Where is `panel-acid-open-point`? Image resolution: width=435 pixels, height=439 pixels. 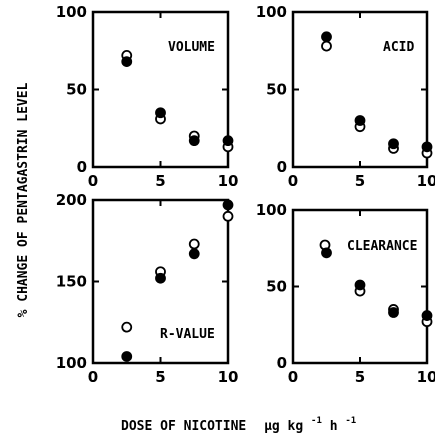 panel-acid-open-point is located at coordinates (326, 46).